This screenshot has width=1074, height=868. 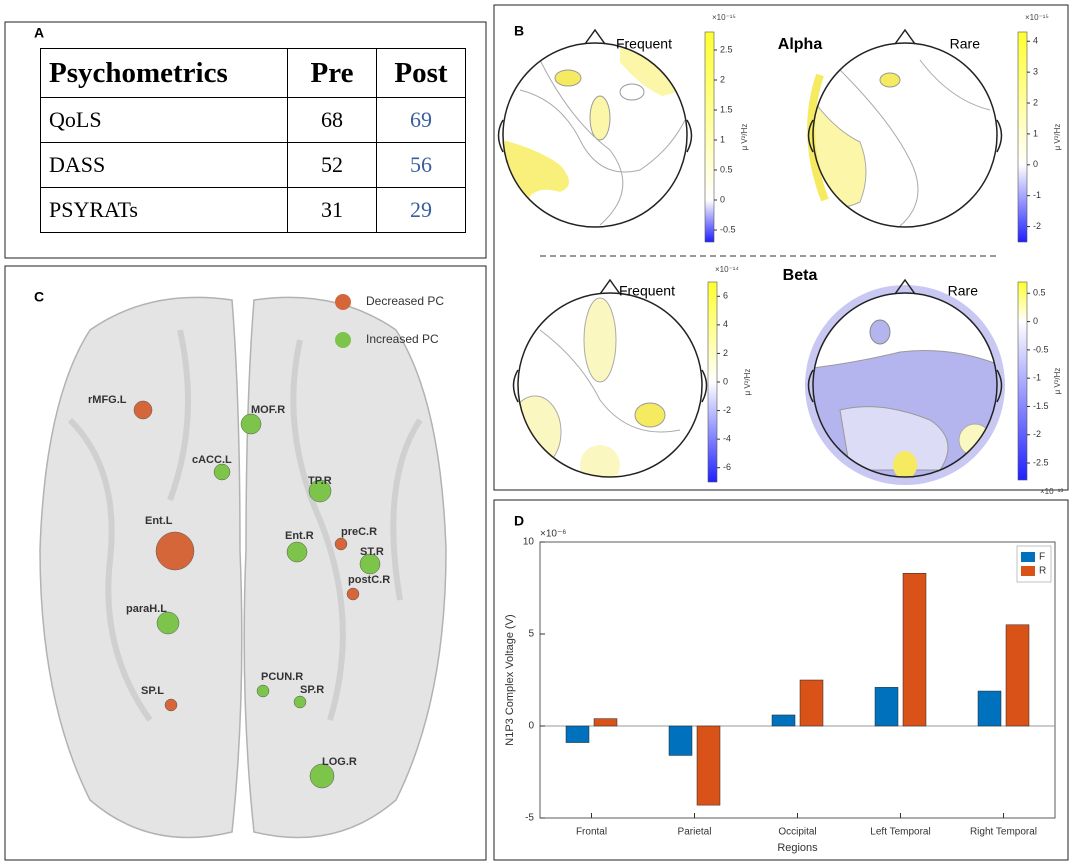 I want to click on header-cell: Pre, so click(x=332, y=73).